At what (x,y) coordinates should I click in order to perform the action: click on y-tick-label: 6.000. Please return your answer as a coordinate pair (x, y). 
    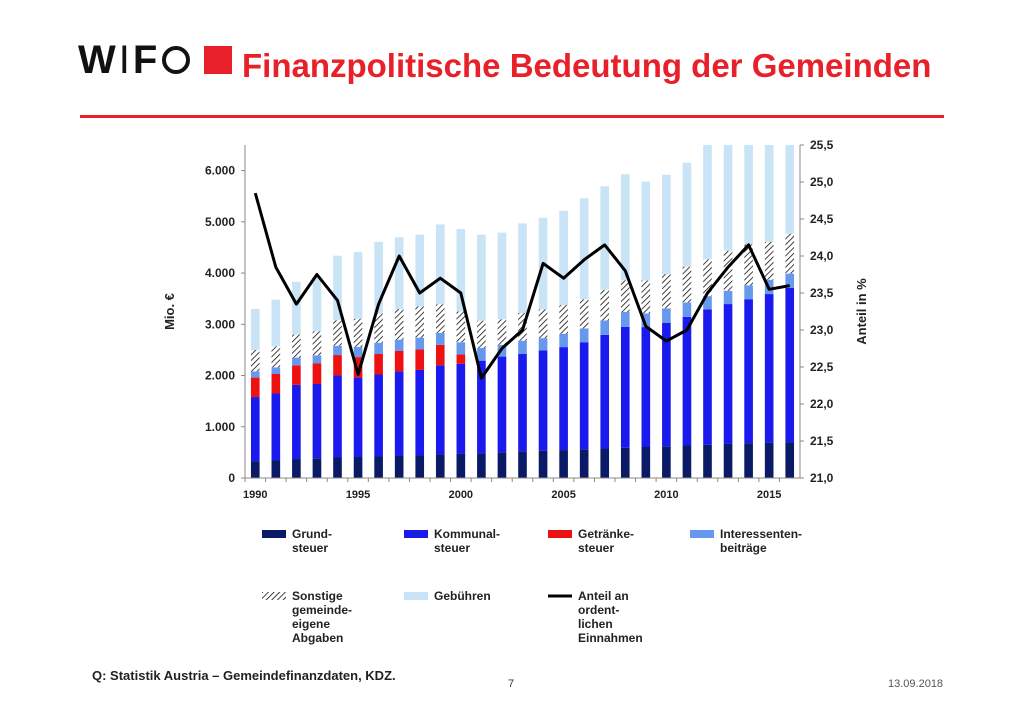
    Looking at the image, I should click on (220, 171).